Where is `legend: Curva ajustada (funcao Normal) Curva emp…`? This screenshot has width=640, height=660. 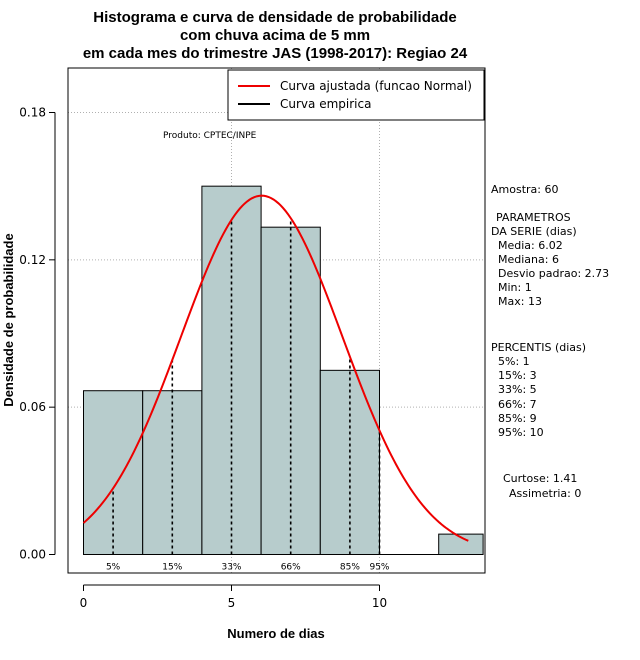 legend: Curva ajustada (funcao Normal) Curva emp… is located at coordinates (356, 95).